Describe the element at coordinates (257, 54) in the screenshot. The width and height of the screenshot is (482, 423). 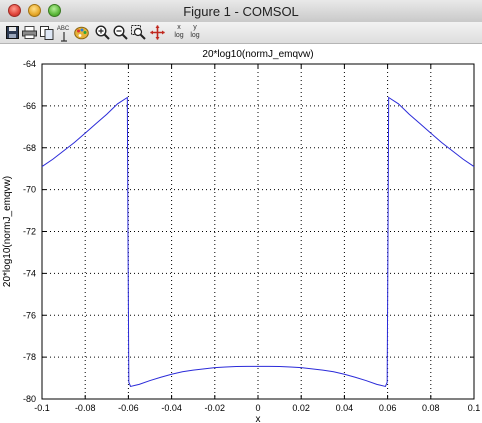
I see `chart-title: 20*log10(normJ_emqvw)` at that location.